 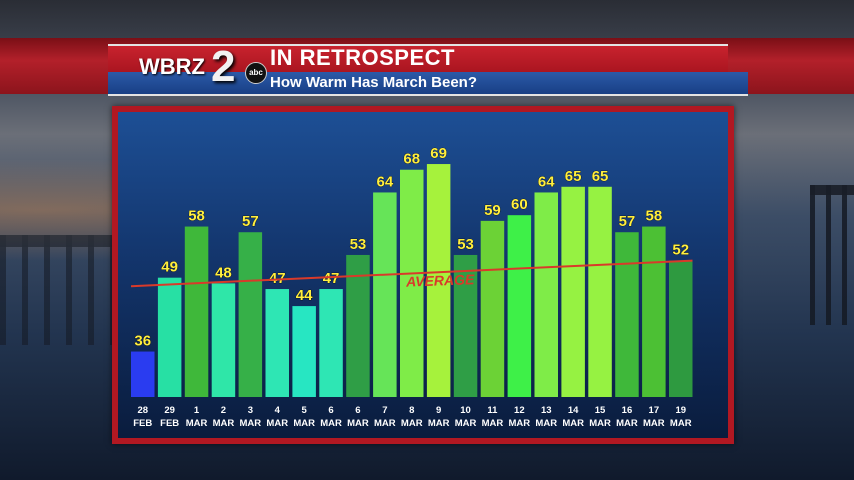 I want to click on logo-text: WBRZ, so click(x=172, y=66).